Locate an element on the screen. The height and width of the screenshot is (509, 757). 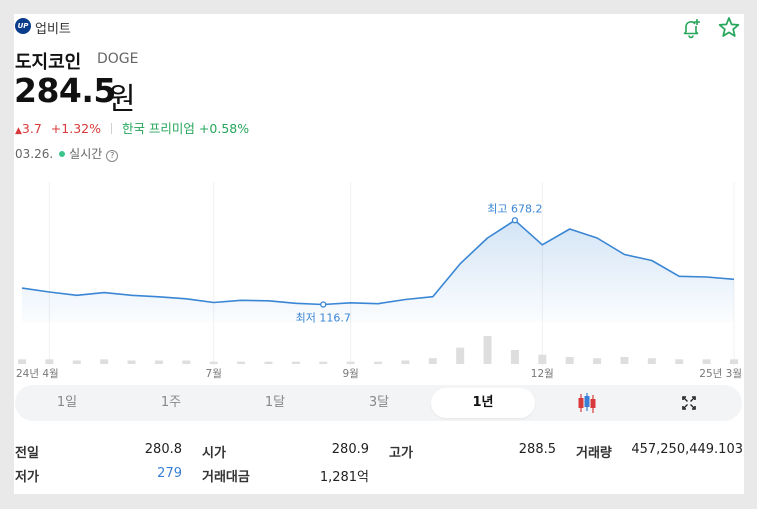
realtime-label: 실시간 is located at coordinates (86, 154).